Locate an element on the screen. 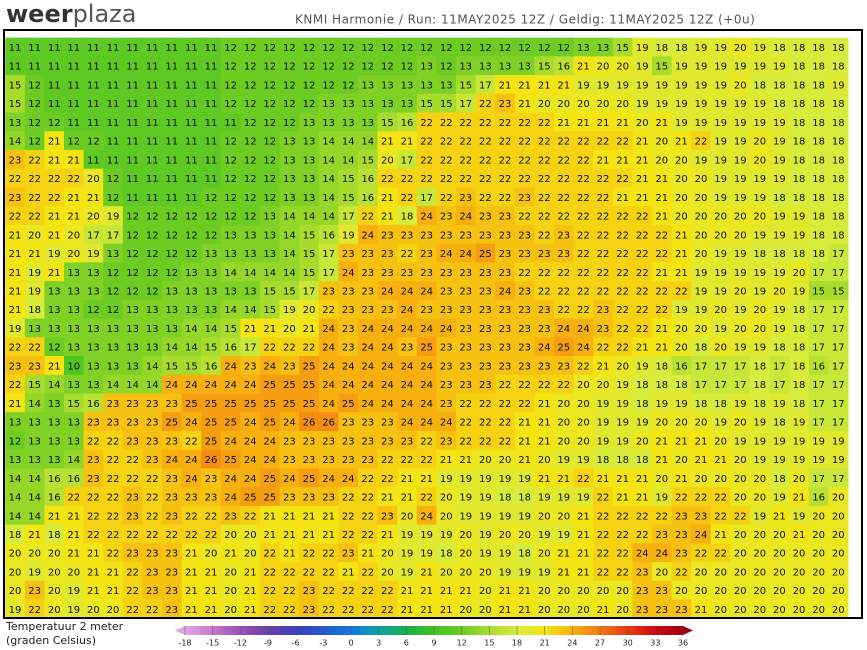 This screenshot has width=867, height=650. colorbar: -18 -15 -12 -9 -6 -3 0 3 6 9 12 15 18 21 24 27 30 33 36 is located at coordinates (434, 637).